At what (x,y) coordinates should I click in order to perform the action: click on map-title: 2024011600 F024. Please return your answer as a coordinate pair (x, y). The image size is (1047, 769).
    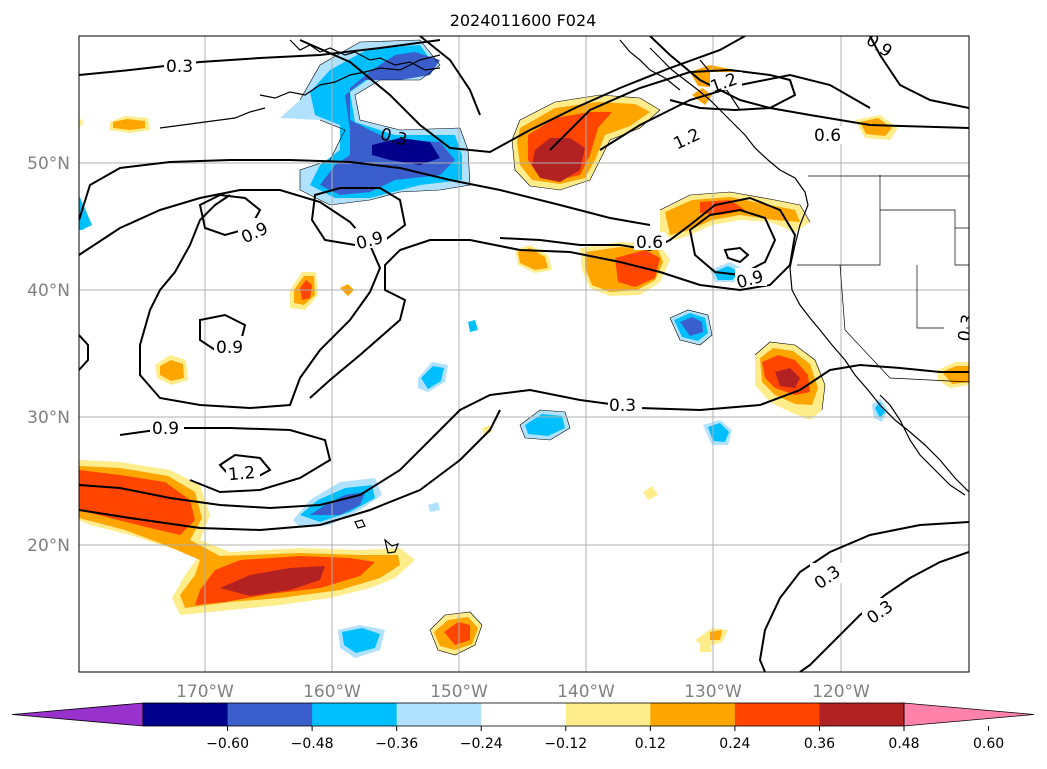
    Looking at the image, I should click on (523, 20).